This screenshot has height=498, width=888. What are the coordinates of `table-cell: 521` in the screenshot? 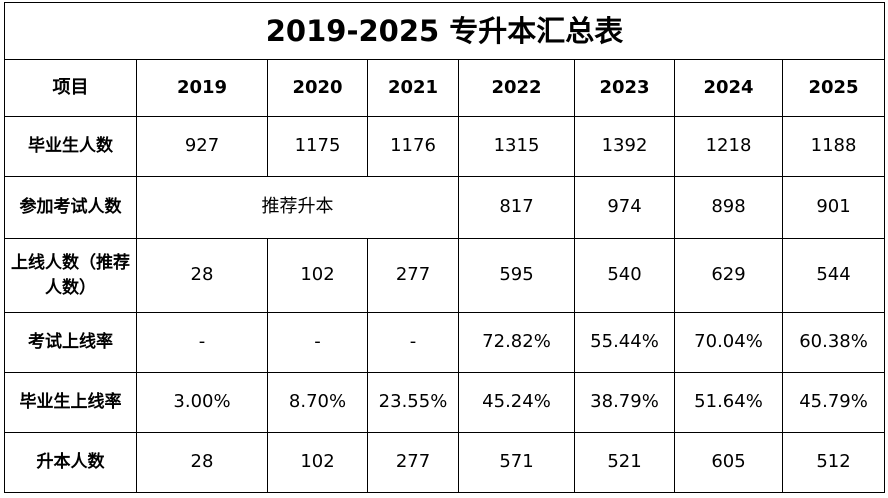 It's located at (624, 462).